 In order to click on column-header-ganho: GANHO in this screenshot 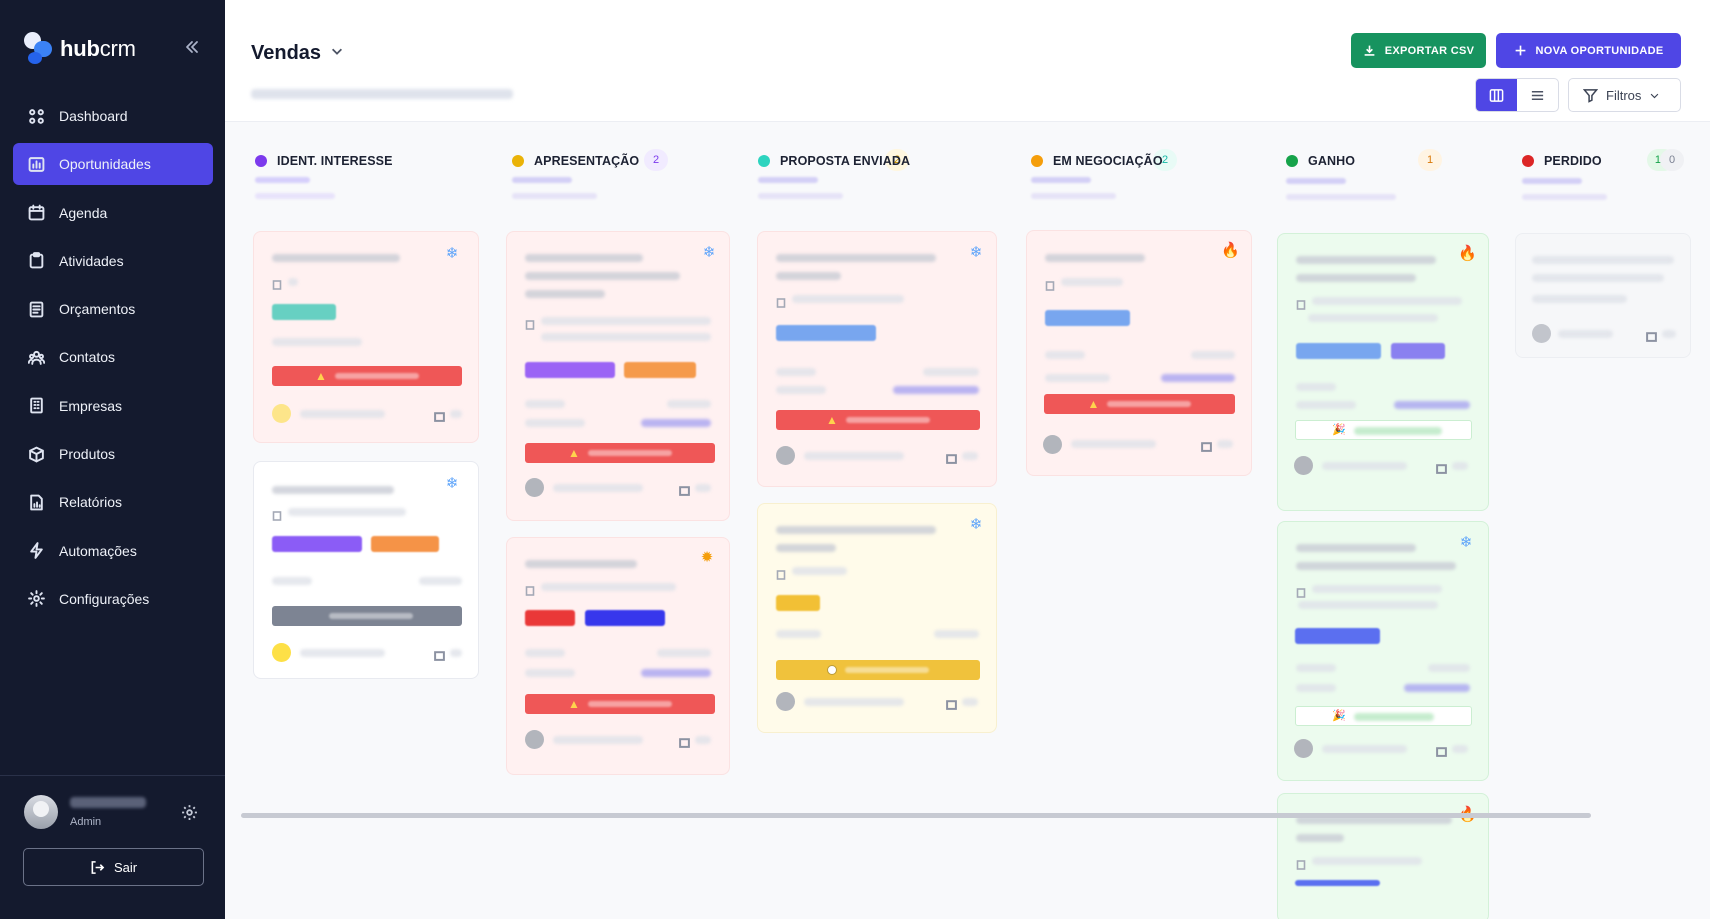, I will do `click(1320, 161)`.